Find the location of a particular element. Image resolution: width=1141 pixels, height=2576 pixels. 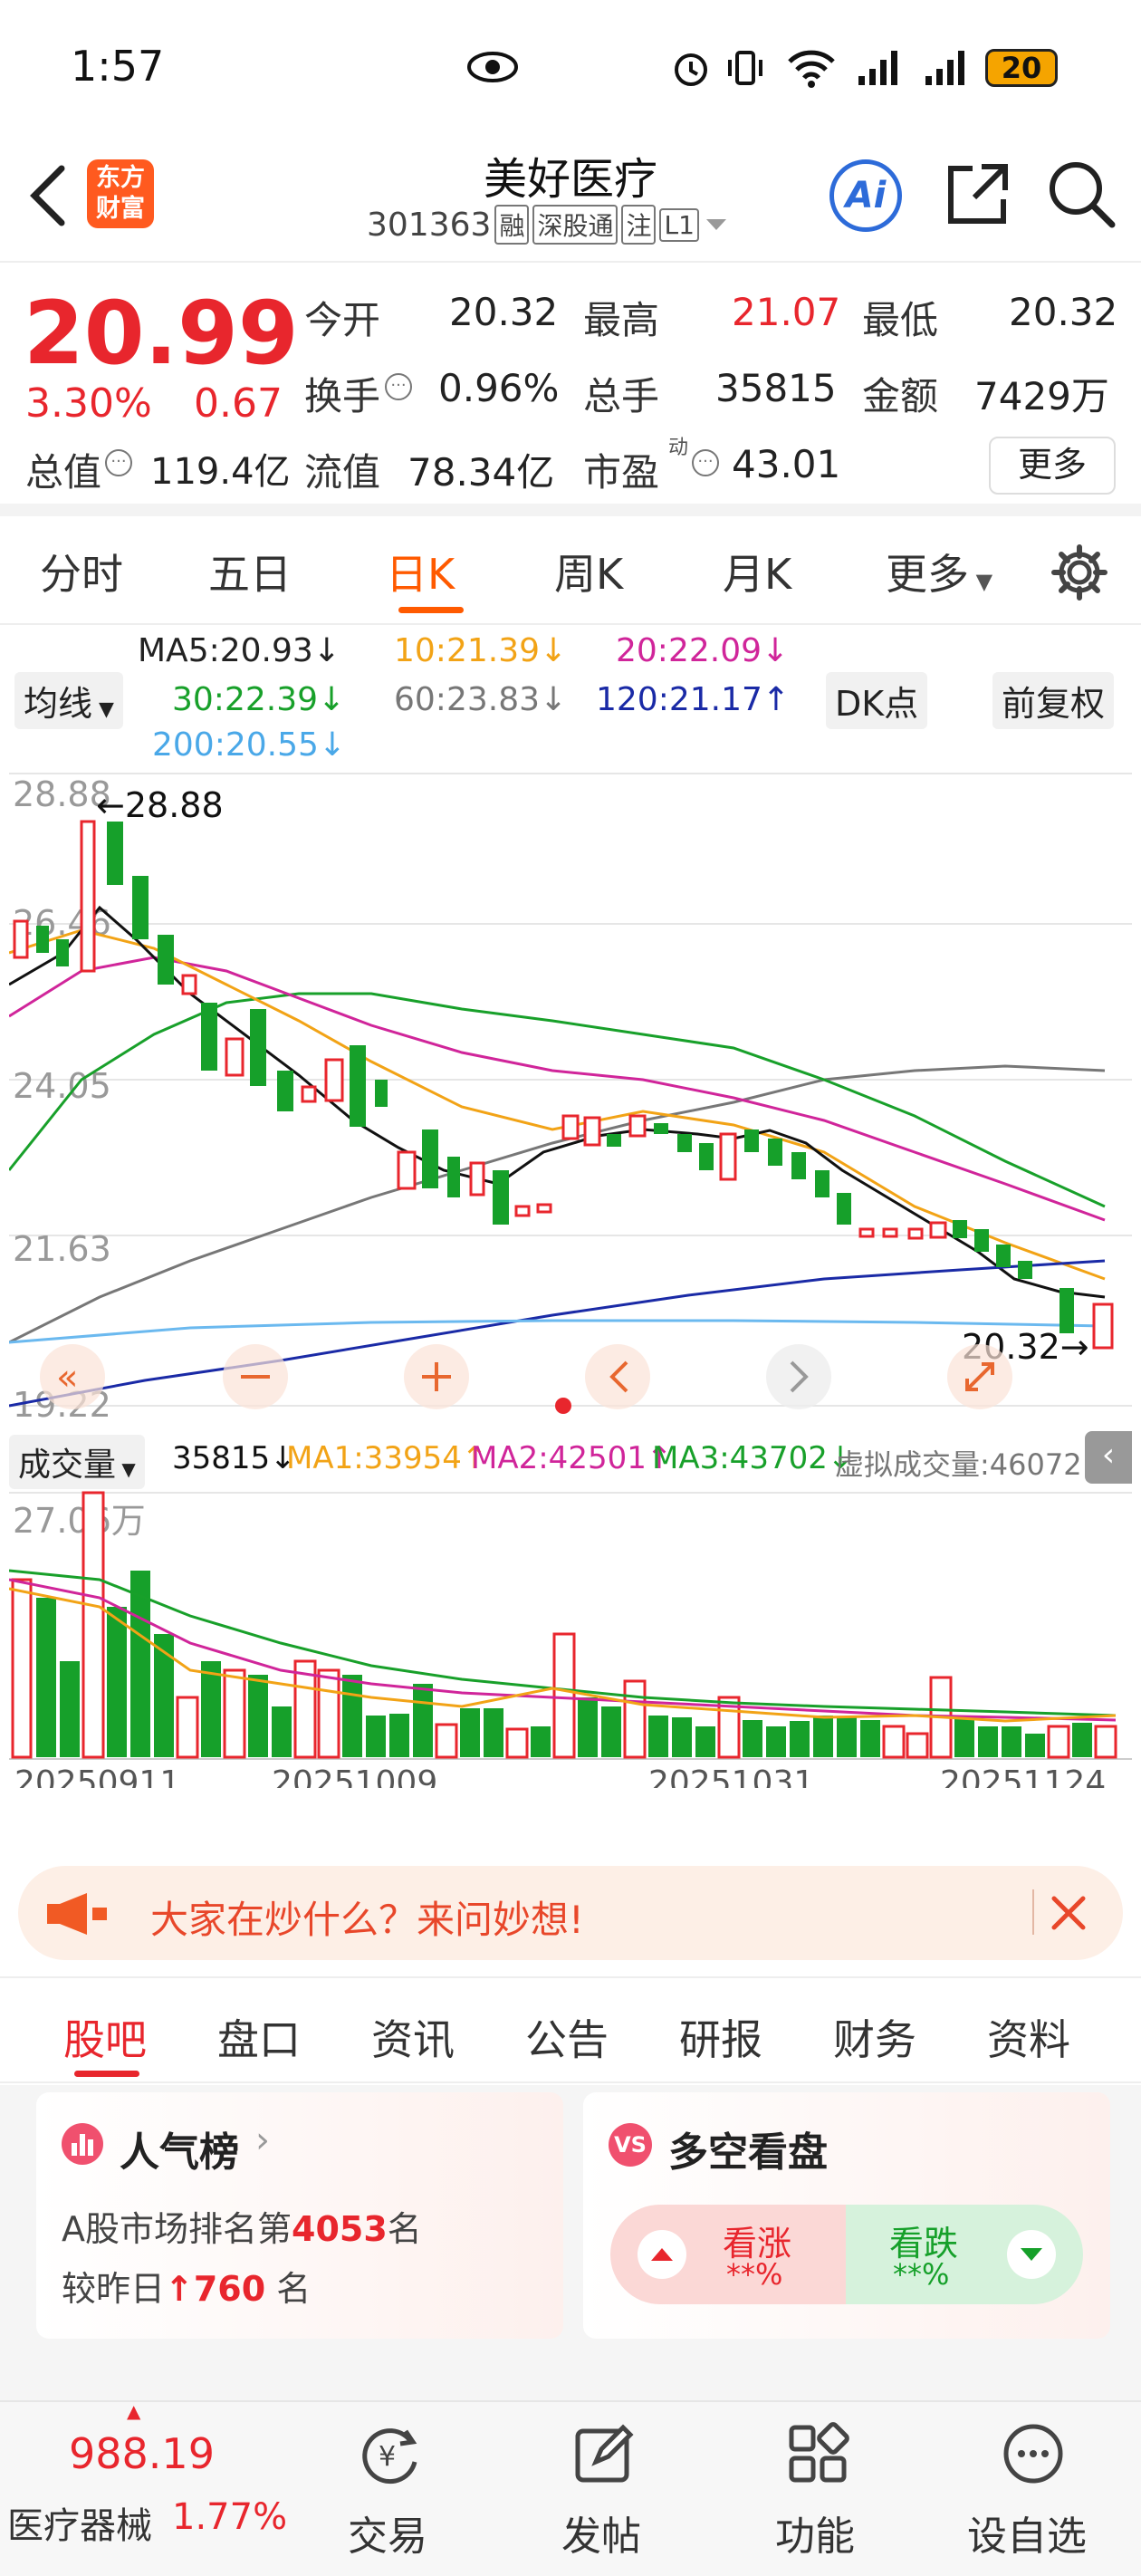

nav-watchlist: 设自选 is located at coordinates (1032, 2489).